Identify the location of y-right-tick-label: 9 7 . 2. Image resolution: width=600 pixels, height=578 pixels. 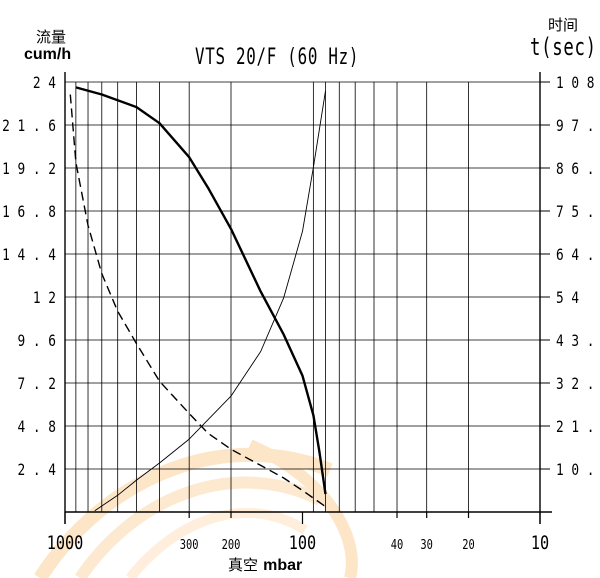
(578, 127).